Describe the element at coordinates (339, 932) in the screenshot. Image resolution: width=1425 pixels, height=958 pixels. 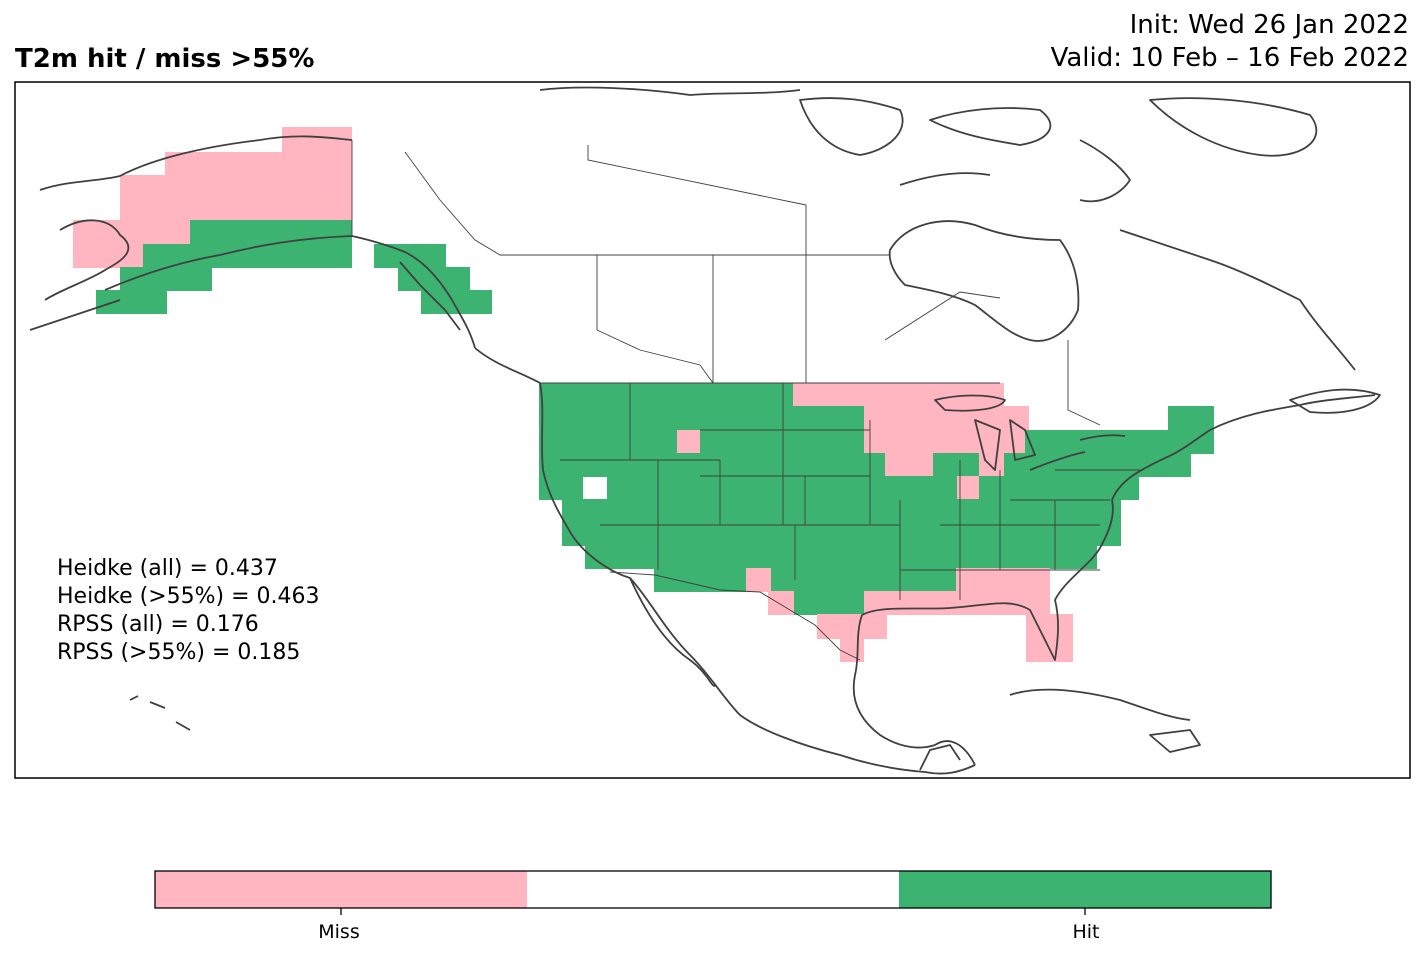
I see `colorbar-label-miss: Miss` at that location.